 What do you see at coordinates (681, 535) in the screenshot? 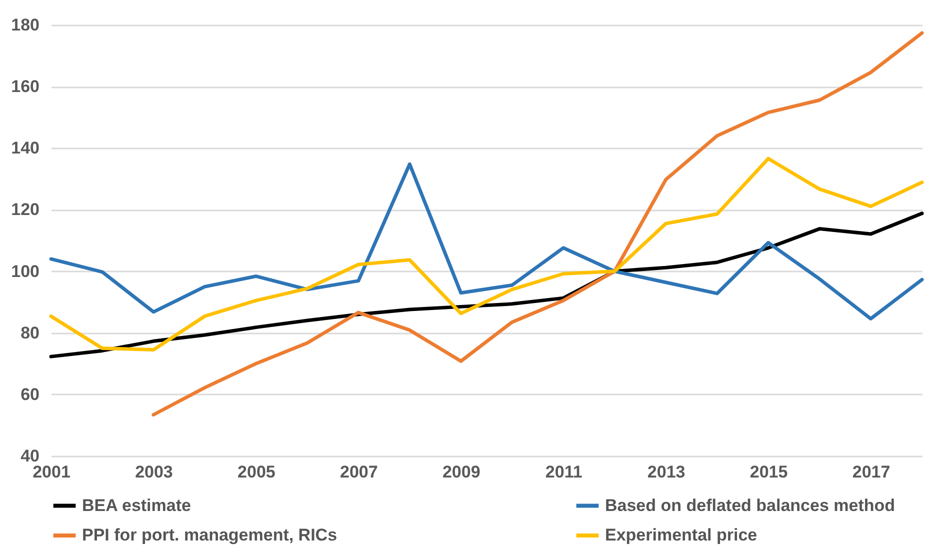
I see `legend-label: Experimental price` at bounding box center [681, 535].